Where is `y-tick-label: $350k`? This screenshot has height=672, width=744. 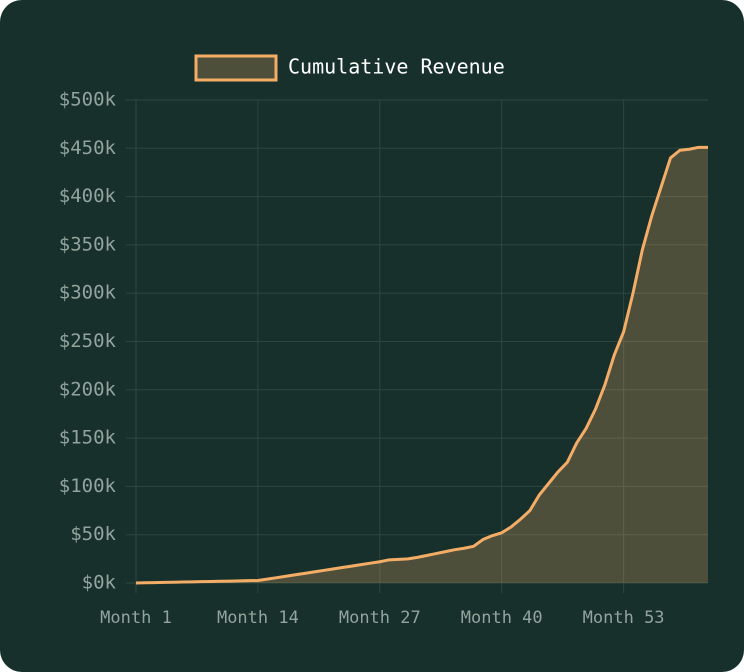
y-tick-label: $350k is located at coordinates (88, 244).